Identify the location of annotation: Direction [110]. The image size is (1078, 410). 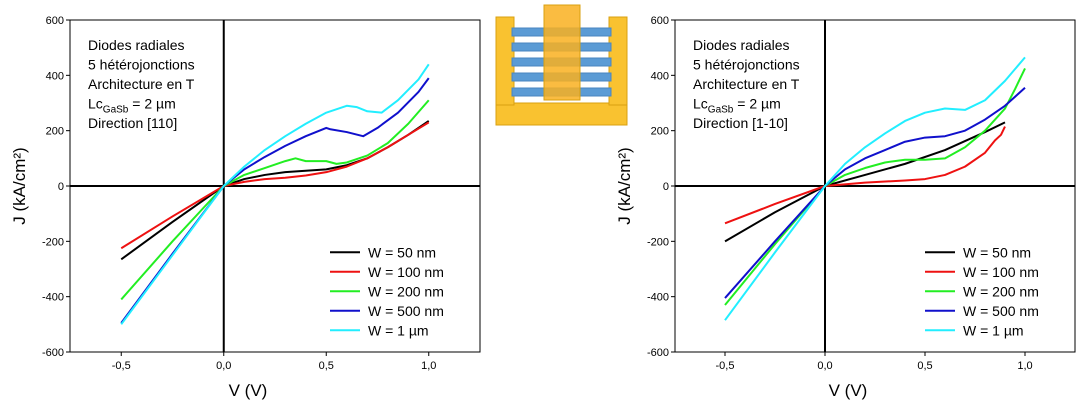
(132, 123).